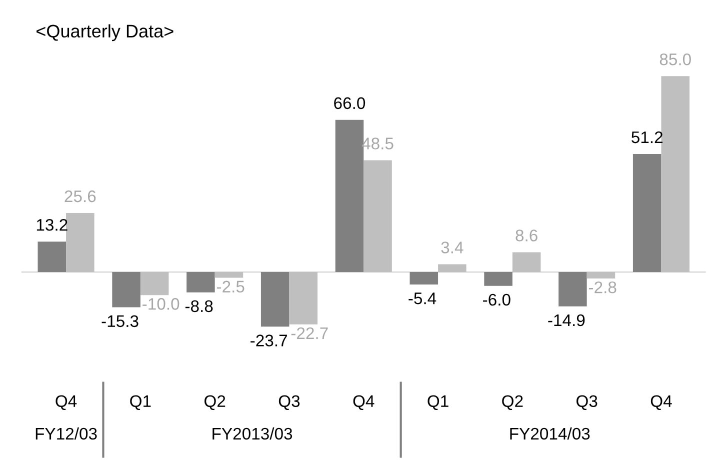 This screenshot has height=467, width=713. What do you see at coordinates (120, 321) in the screenshot?
I see `data-label: -15.3` at bounding box center [120, 321].